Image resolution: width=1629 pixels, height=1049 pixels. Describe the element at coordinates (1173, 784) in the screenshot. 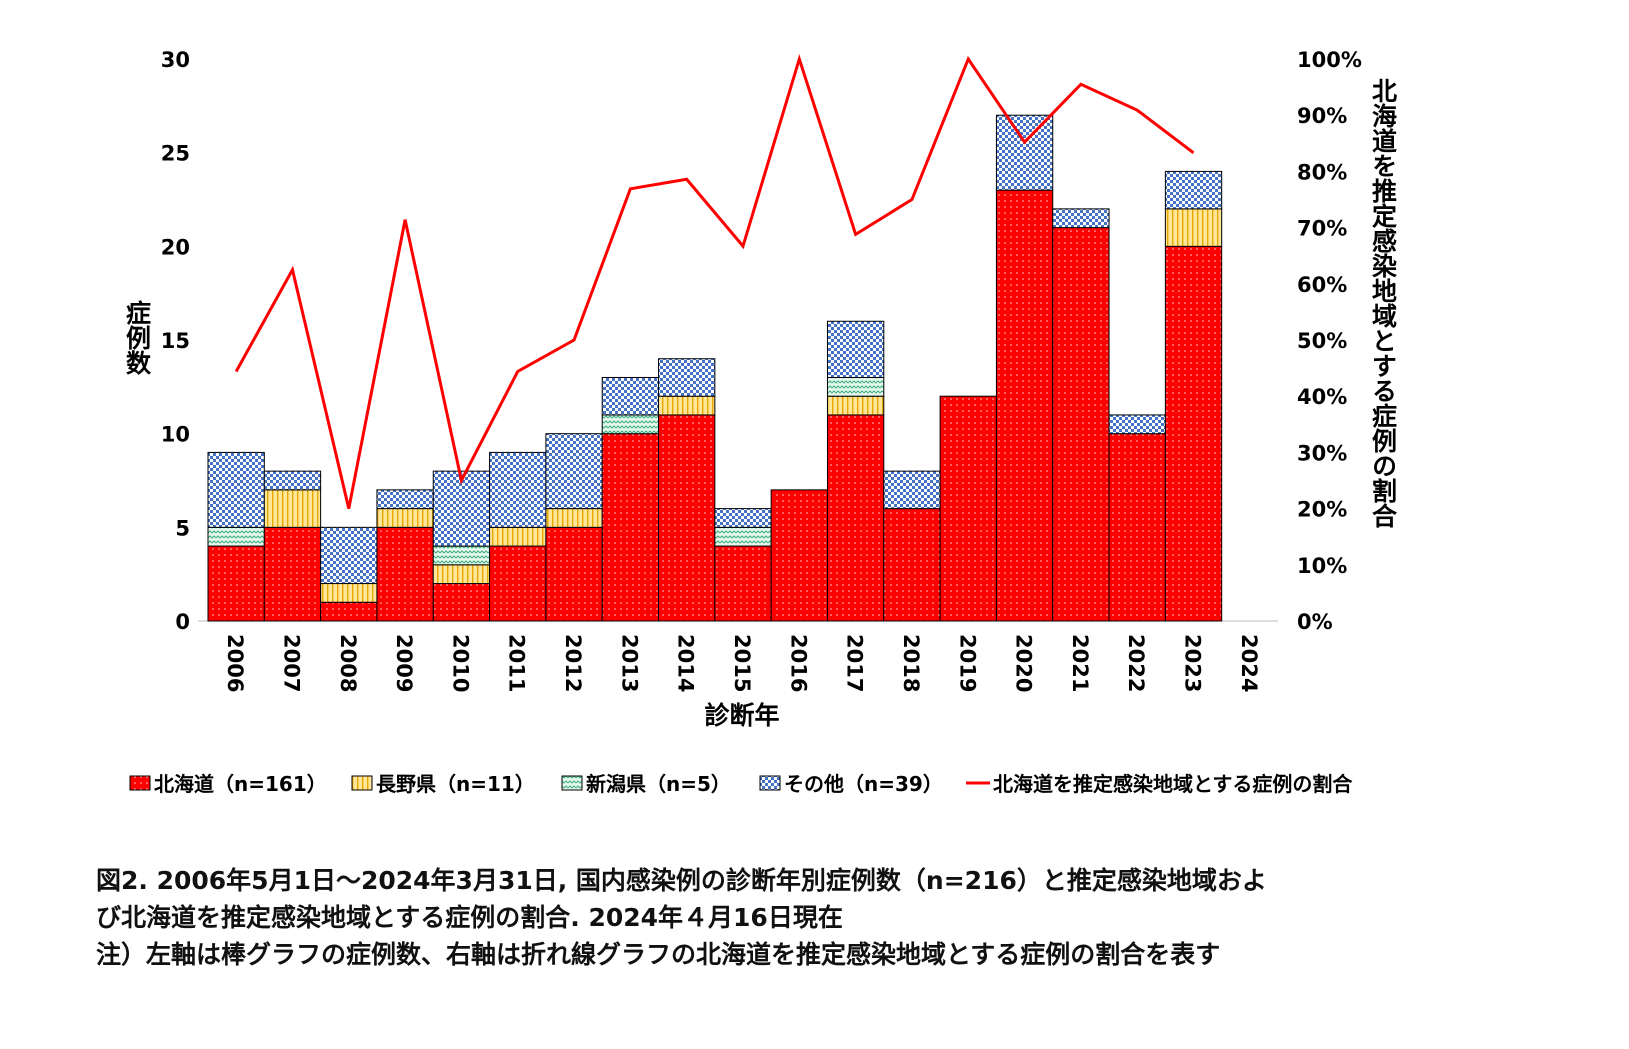

I see `legend-label: 北海道を推定感染地域とする症例の割合` at that location.